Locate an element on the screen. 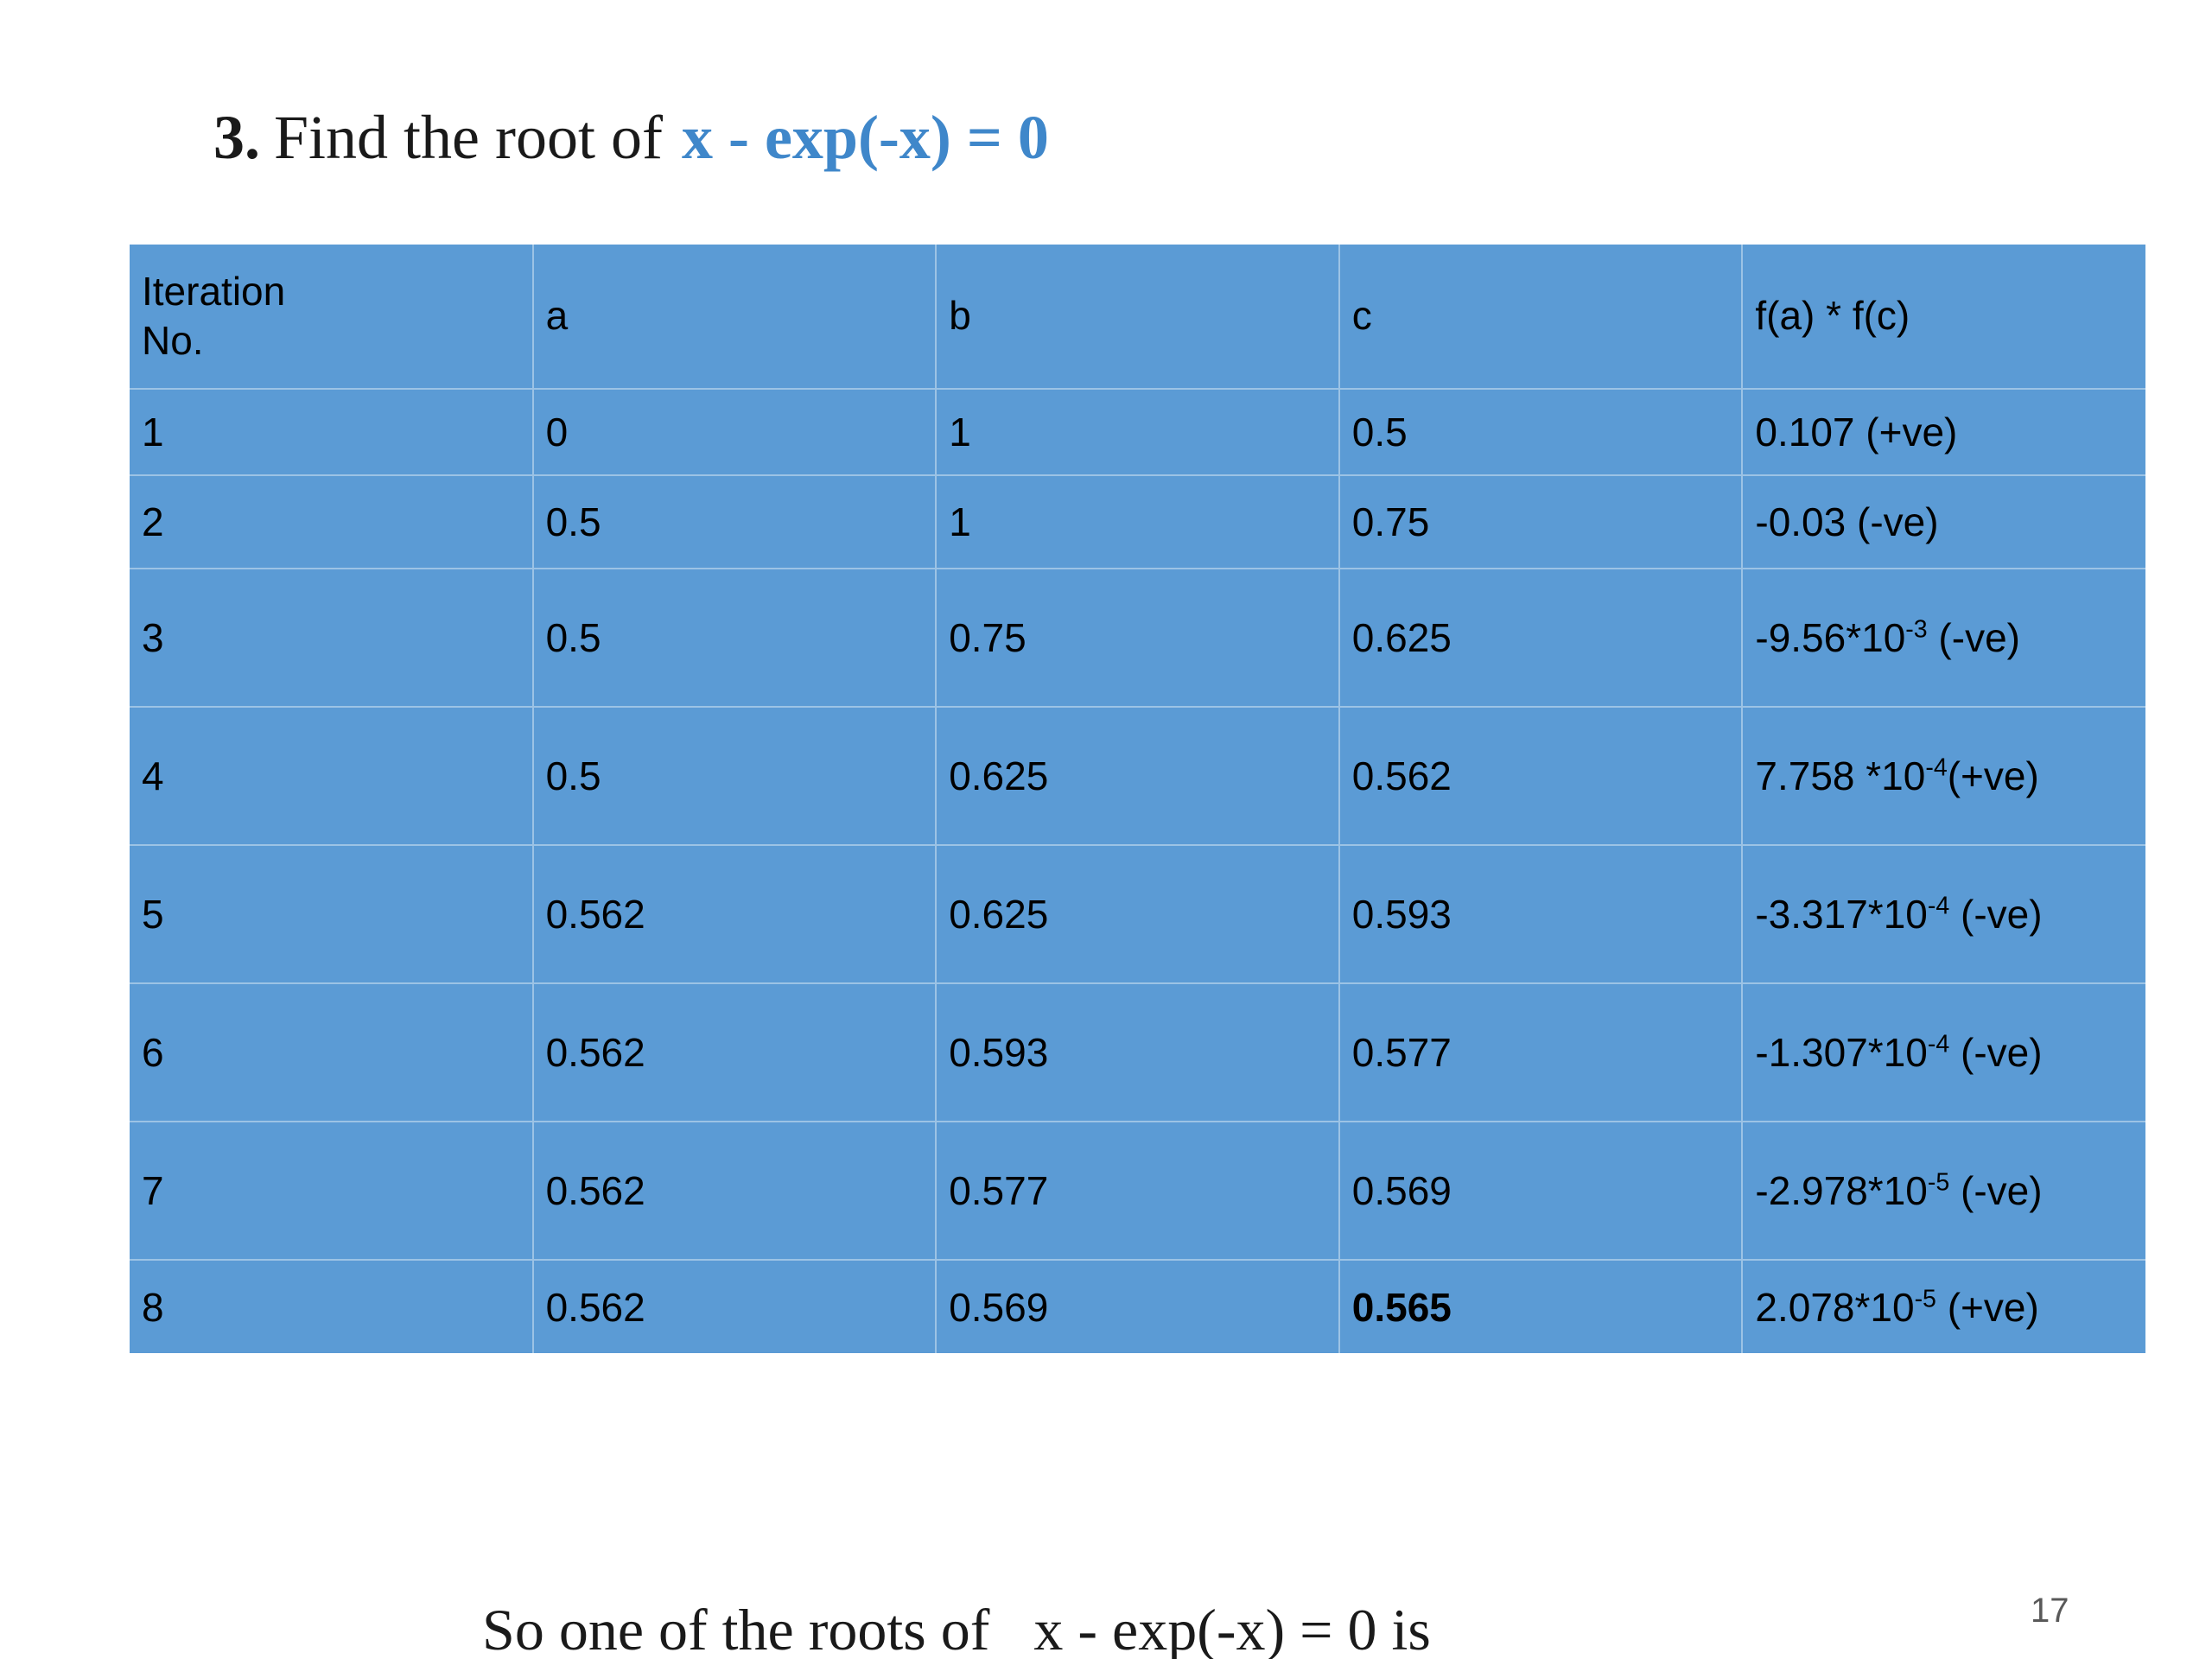  col-header-b: b is located at coordinates (1137, 317).